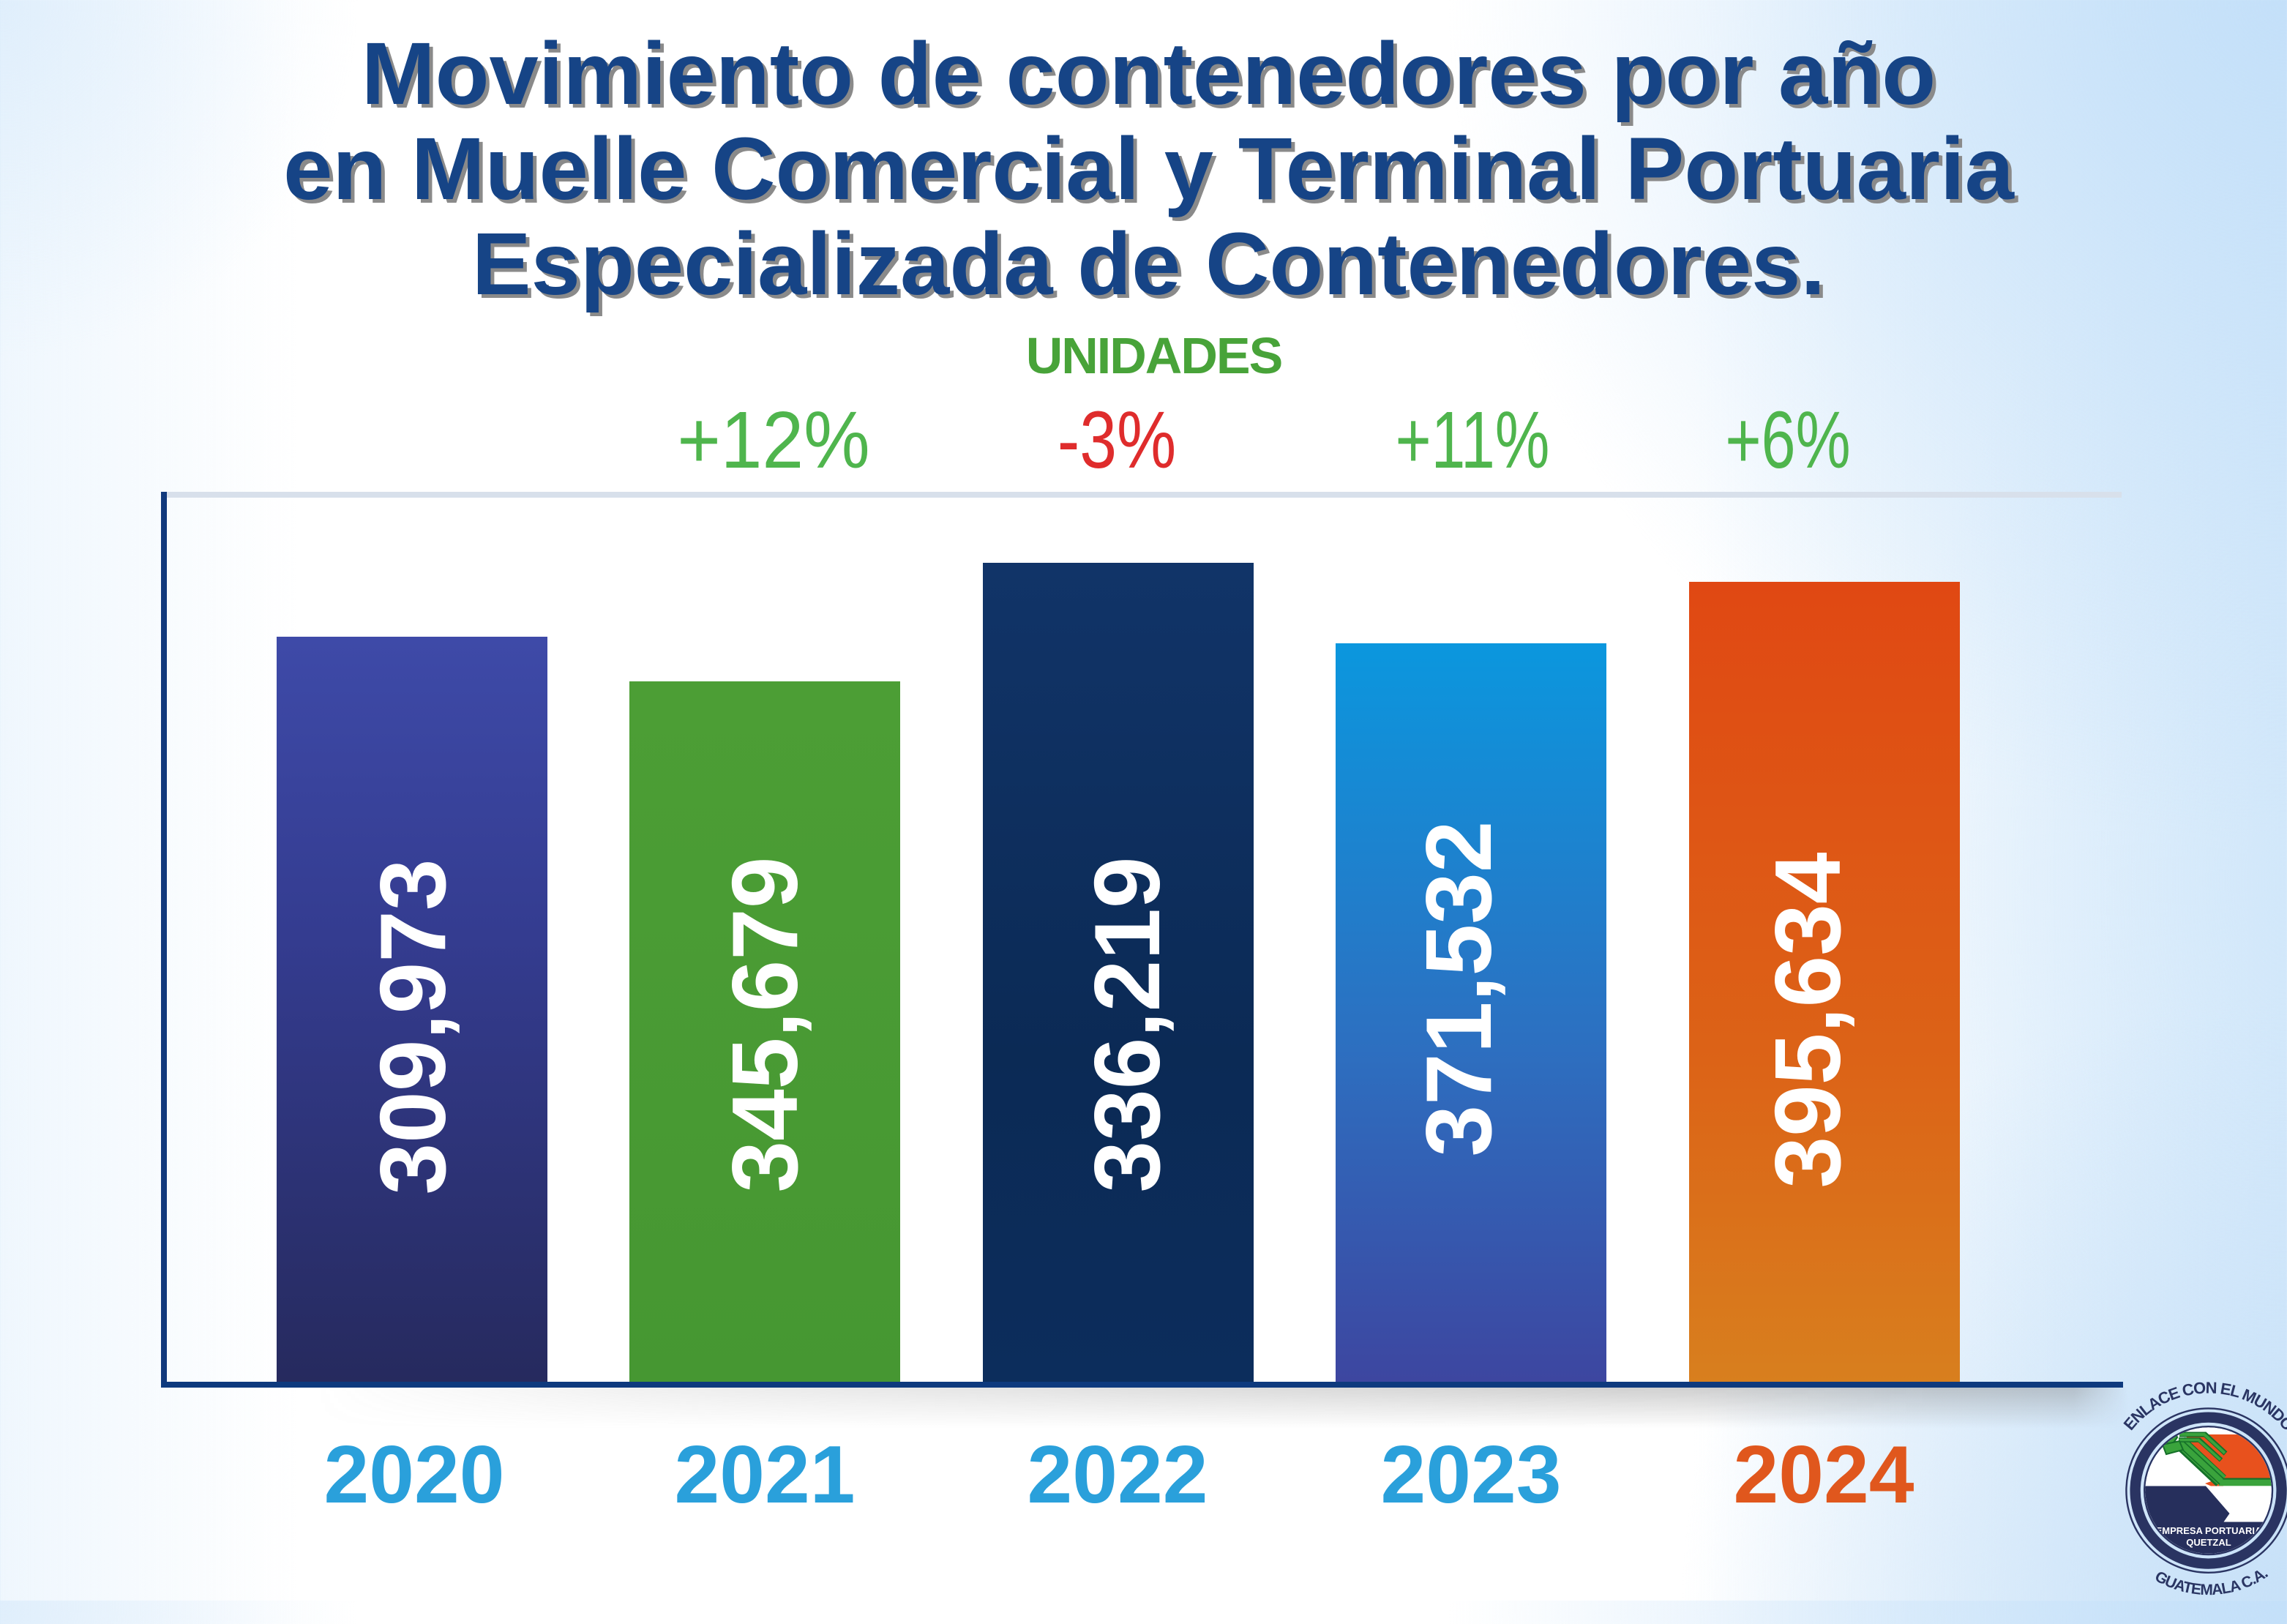 The height and width of the screenshot is (1624, 2287). Describe the element at coordinates (2211, 1582) in the screenshot. I see `svg-text: GUATEMALA C.A.` at that location.